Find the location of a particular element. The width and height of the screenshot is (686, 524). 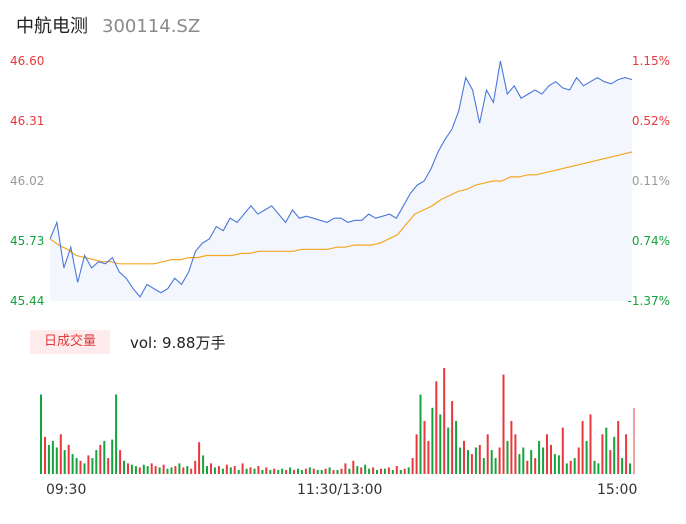

pct-tick-1: 1.15% is located at coordinates (650, 61).